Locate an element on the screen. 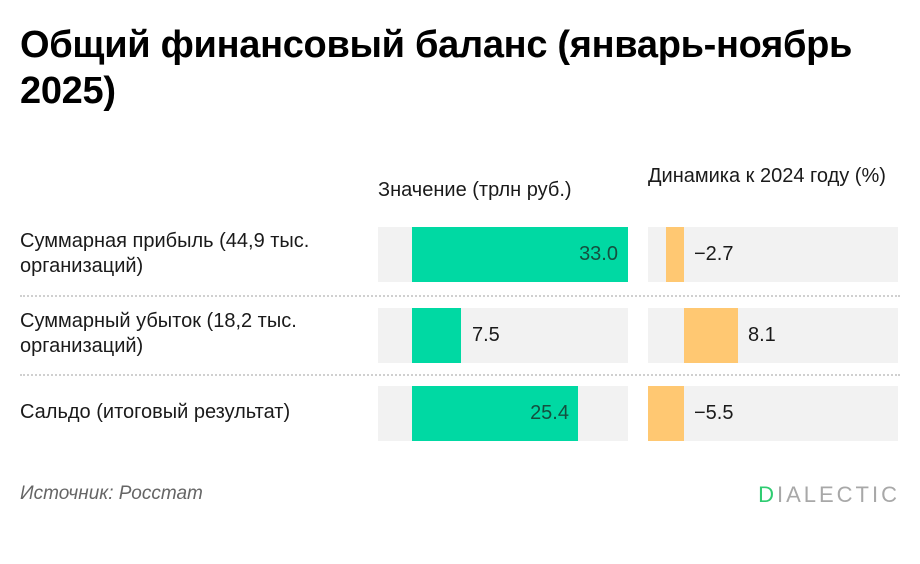 The height and width of the screenshot is (564, 920). dynamics-label-profit: −2.7 is located at coordinates (714, 254).